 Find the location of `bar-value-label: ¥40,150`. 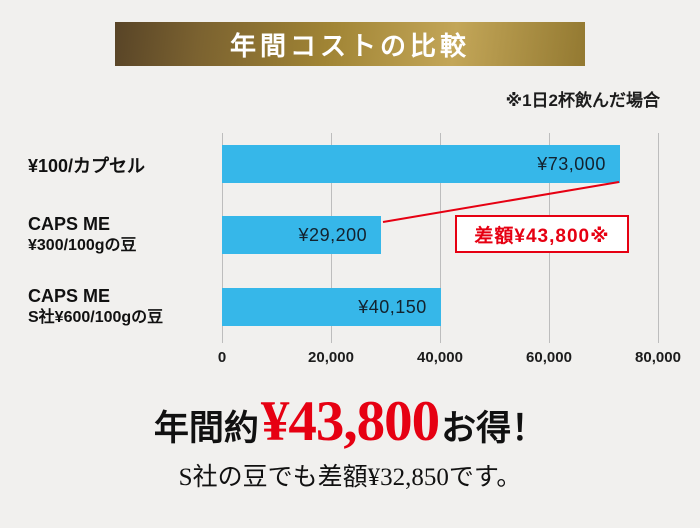

bar-value-label: ¥40,150 is located at coordinates (392, 306).